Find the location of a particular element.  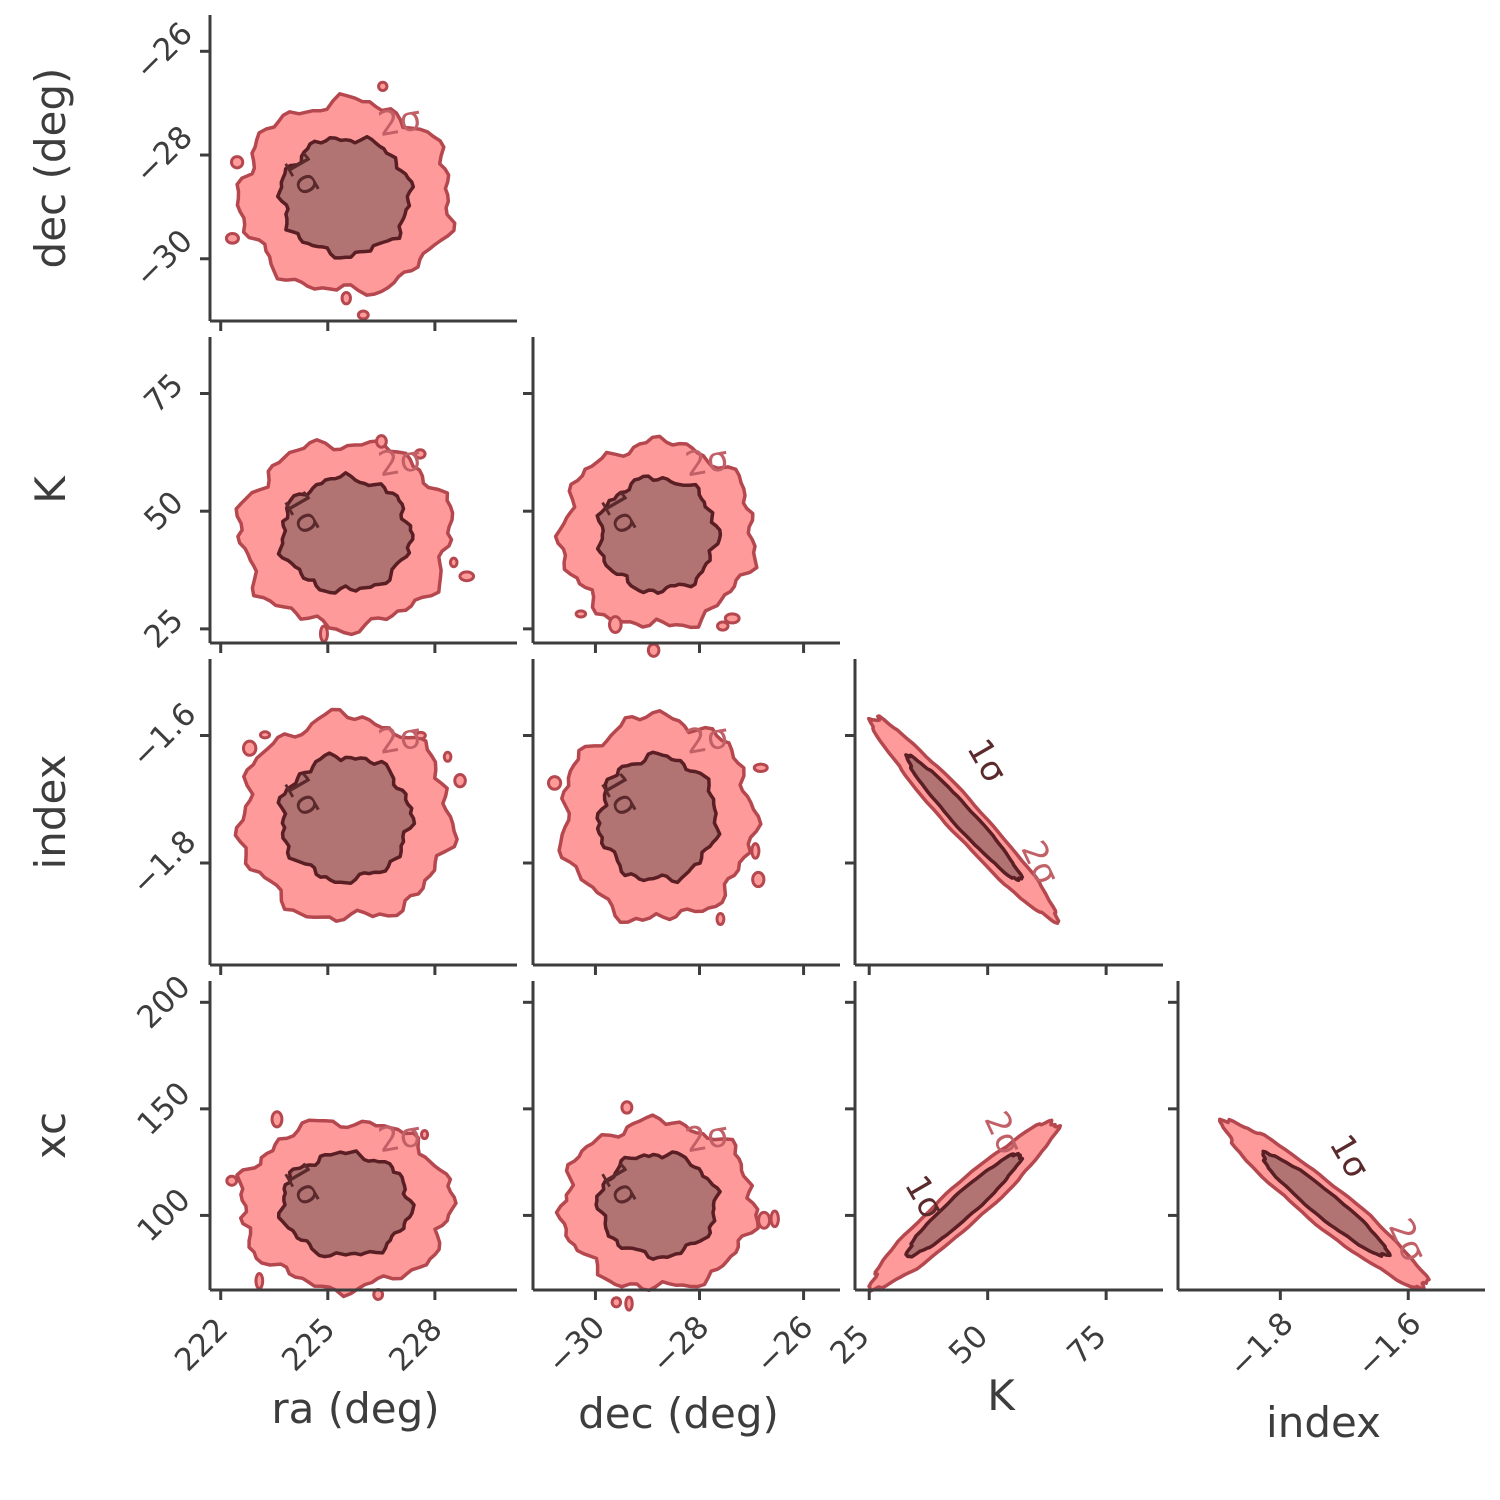

y-axis-label-xc: xc is located at coordinates (50, 1135).